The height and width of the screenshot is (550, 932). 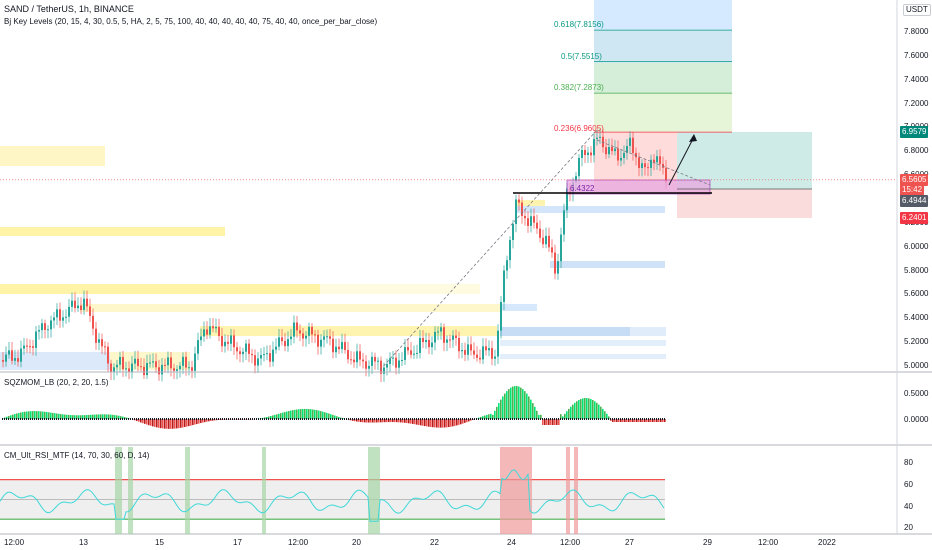 I want to click on rsi-oversold-highlight, so click(x=118, y=490).